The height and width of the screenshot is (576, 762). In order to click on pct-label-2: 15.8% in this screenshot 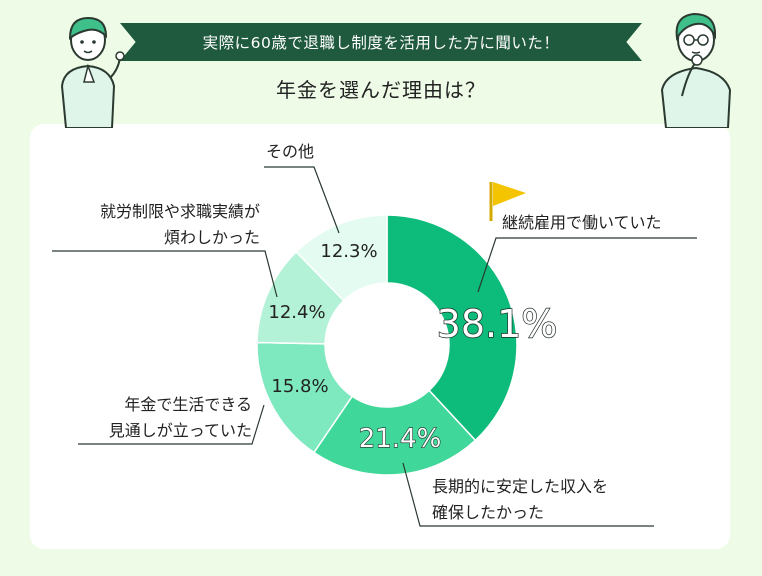, I will do `click(299, 386)`.